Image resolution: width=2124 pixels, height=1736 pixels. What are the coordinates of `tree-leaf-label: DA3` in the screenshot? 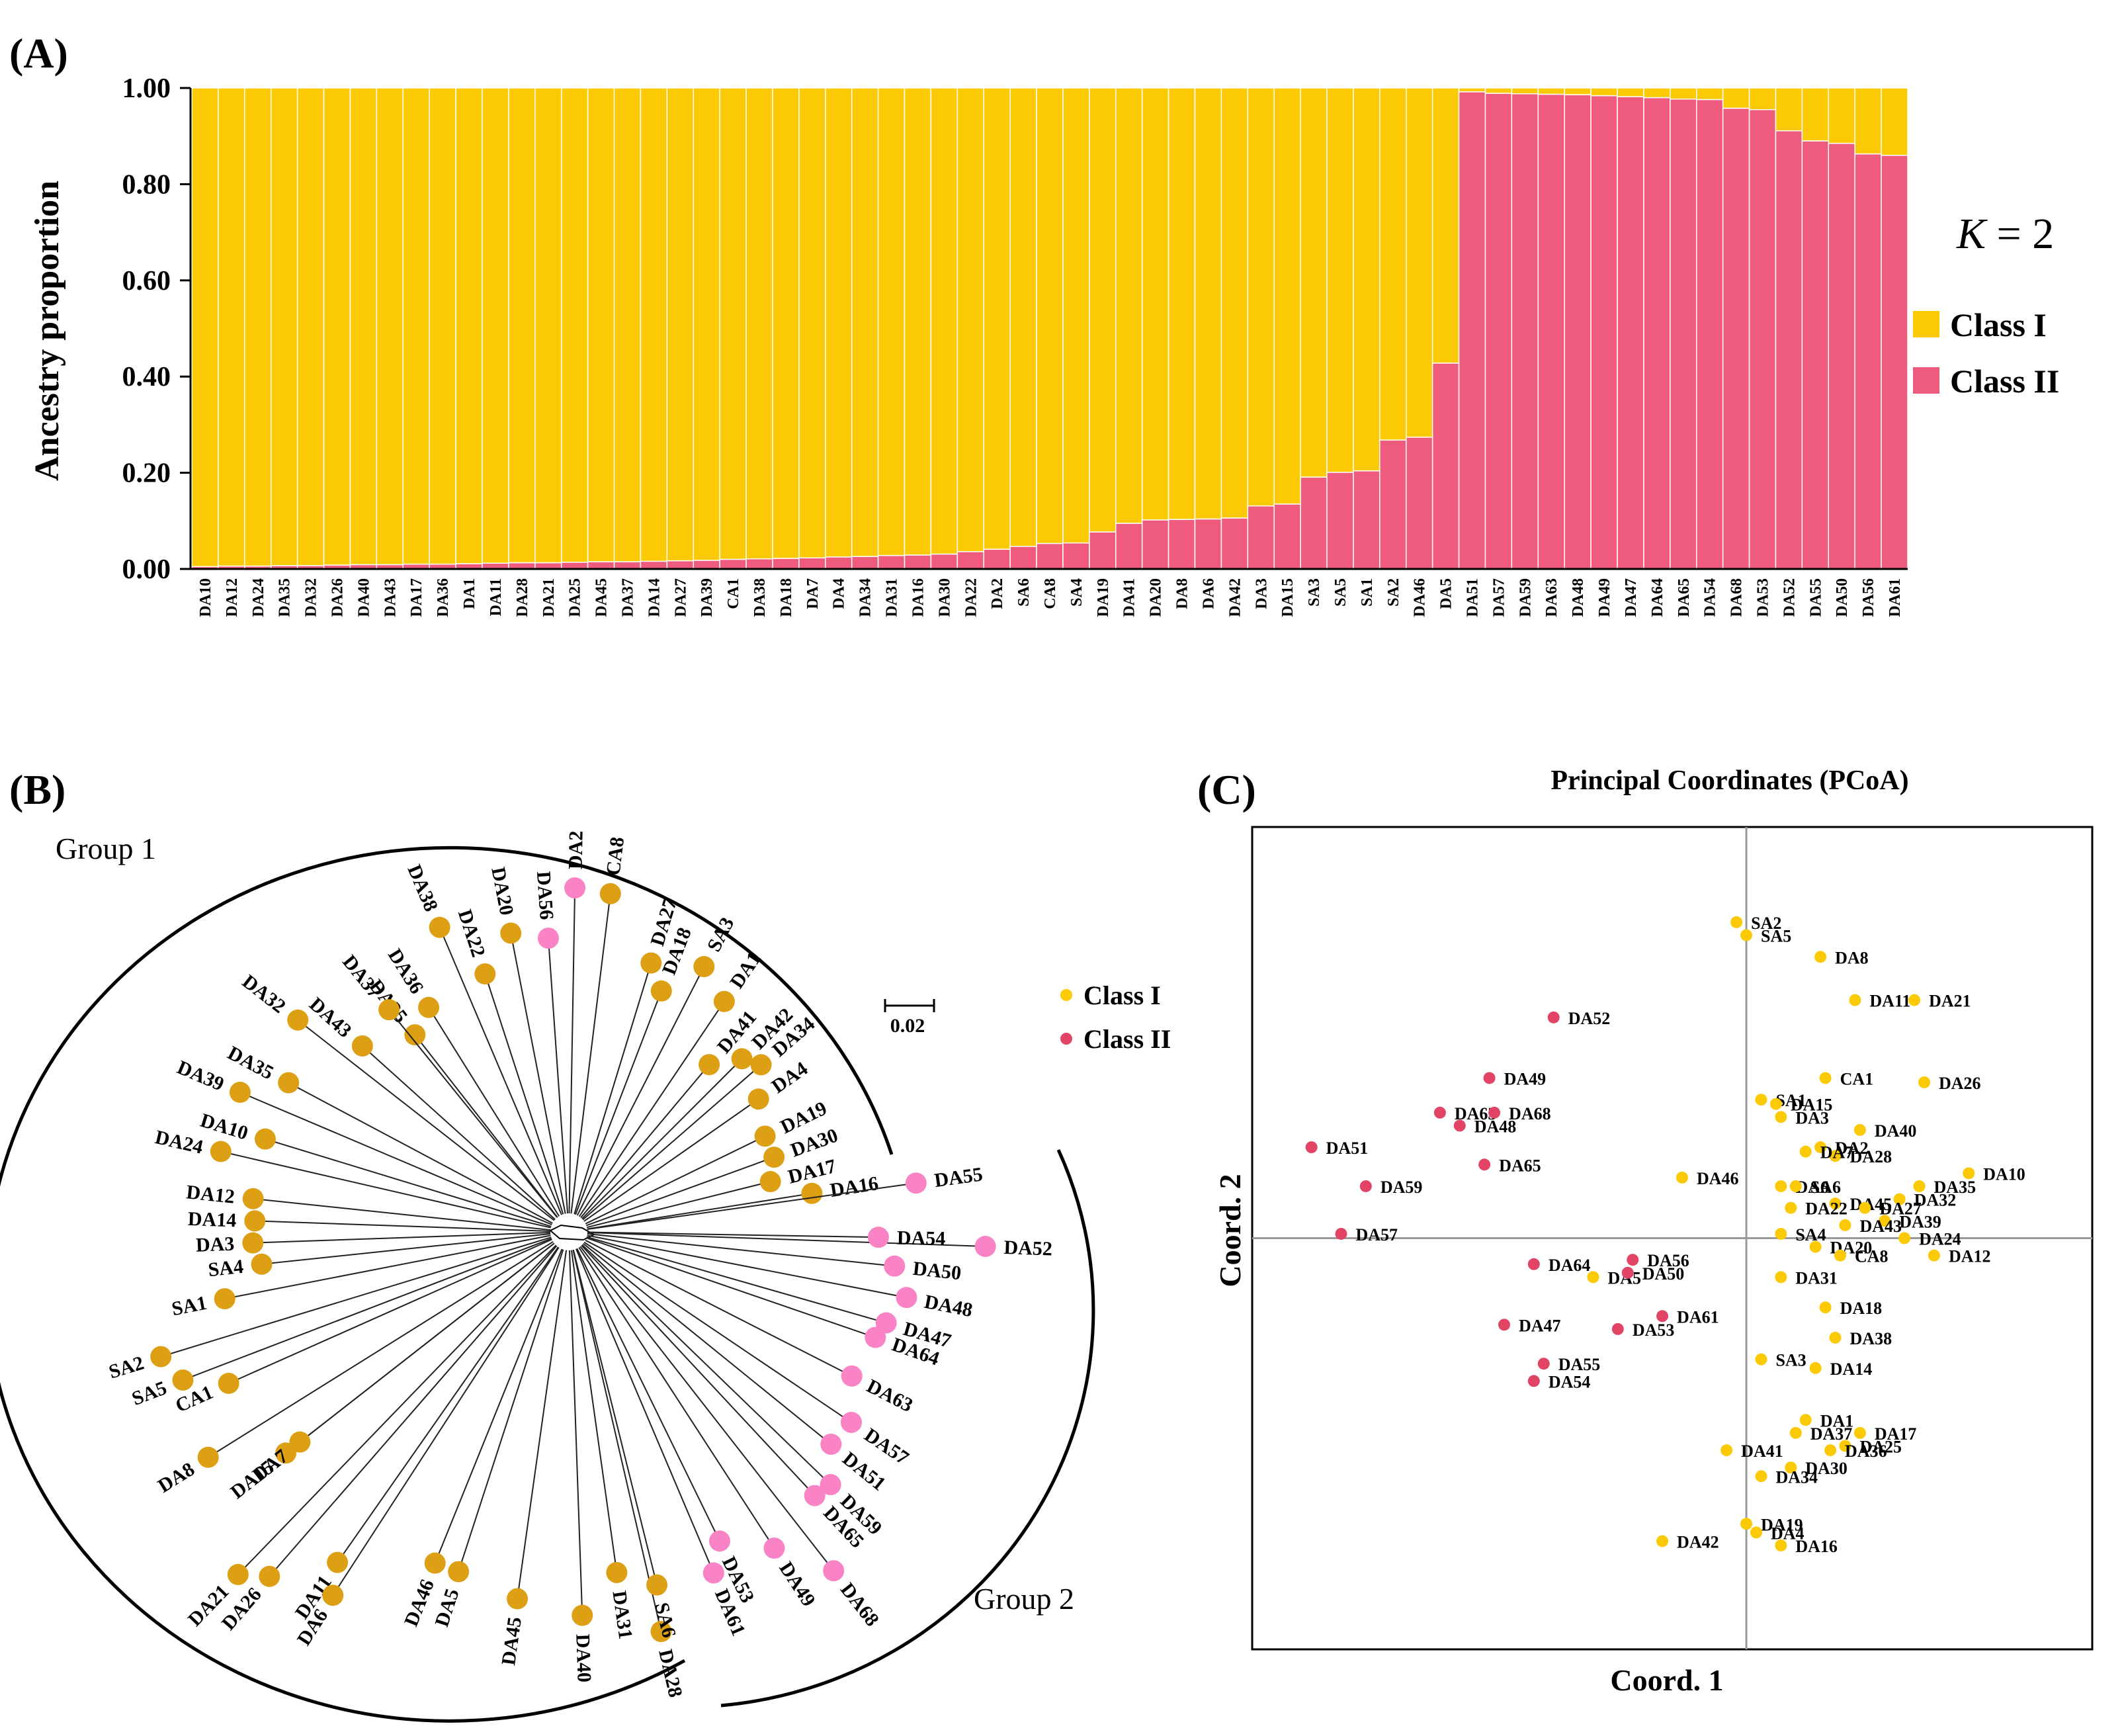 It's located at (214, 1244).